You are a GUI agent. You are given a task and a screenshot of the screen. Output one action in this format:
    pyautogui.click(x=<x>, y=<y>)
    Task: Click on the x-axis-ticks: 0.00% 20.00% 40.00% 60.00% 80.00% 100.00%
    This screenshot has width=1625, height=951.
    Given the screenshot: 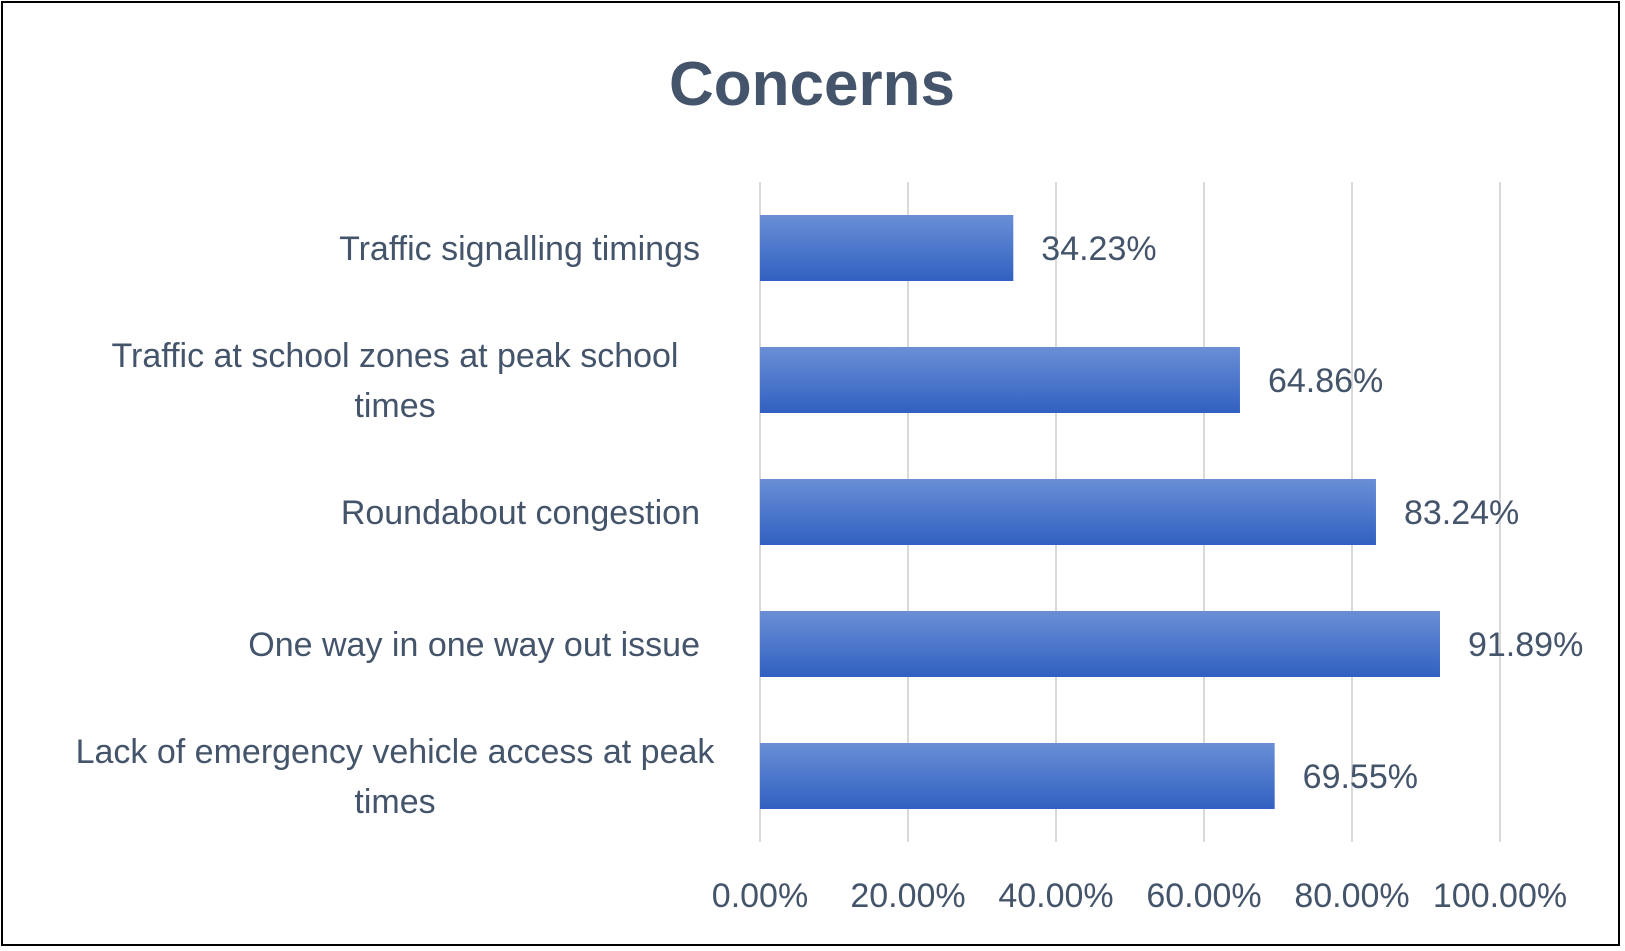 What is the action you would take?
    pyautogui.click(x=1139, y=896)
    